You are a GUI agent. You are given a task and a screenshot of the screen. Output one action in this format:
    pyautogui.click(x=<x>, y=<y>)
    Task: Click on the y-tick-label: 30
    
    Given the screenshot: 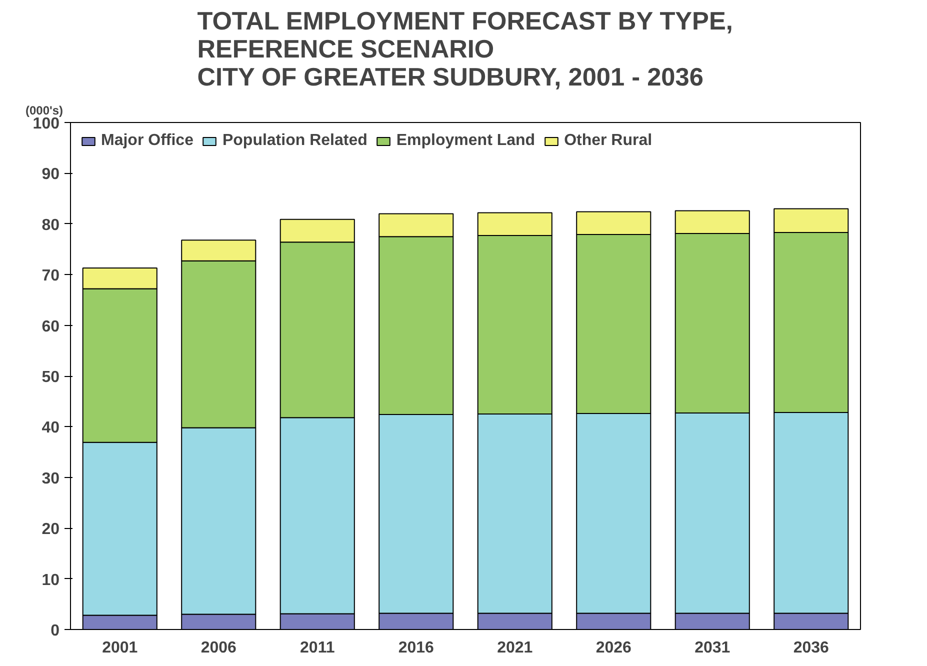 What is the action you would take?
    pyautogui.click(x=51, y=479)
    